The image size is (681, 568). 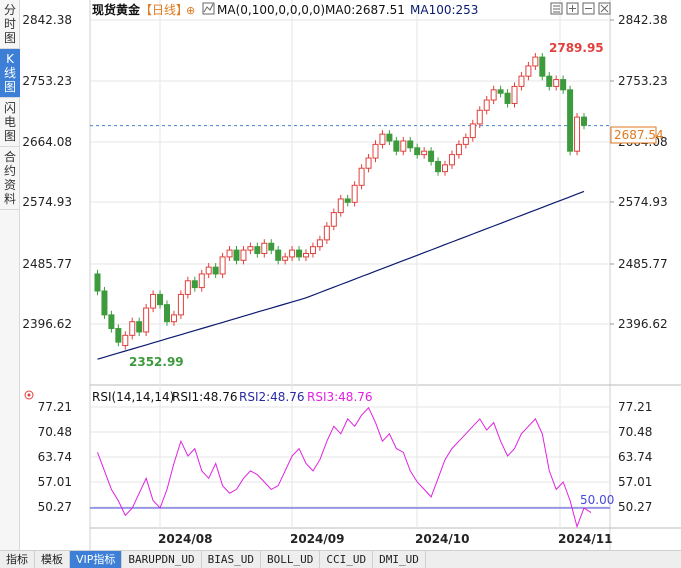 I want to click on time-axis-label: 2024/09, so click(x=317, y=539).